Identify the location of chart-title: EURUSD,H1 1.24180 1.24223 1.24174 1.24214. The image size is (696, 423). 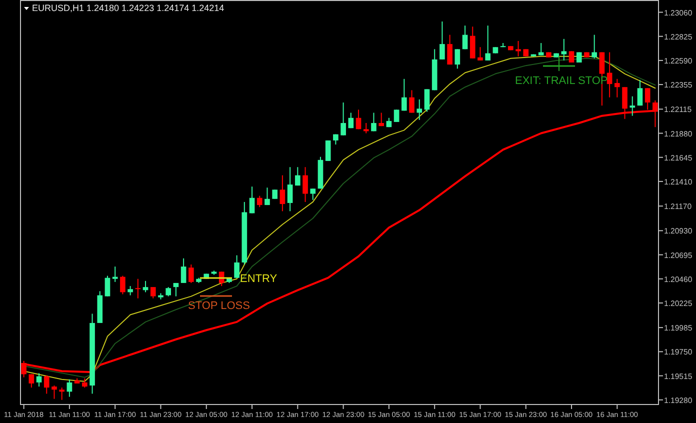
(128, 8).